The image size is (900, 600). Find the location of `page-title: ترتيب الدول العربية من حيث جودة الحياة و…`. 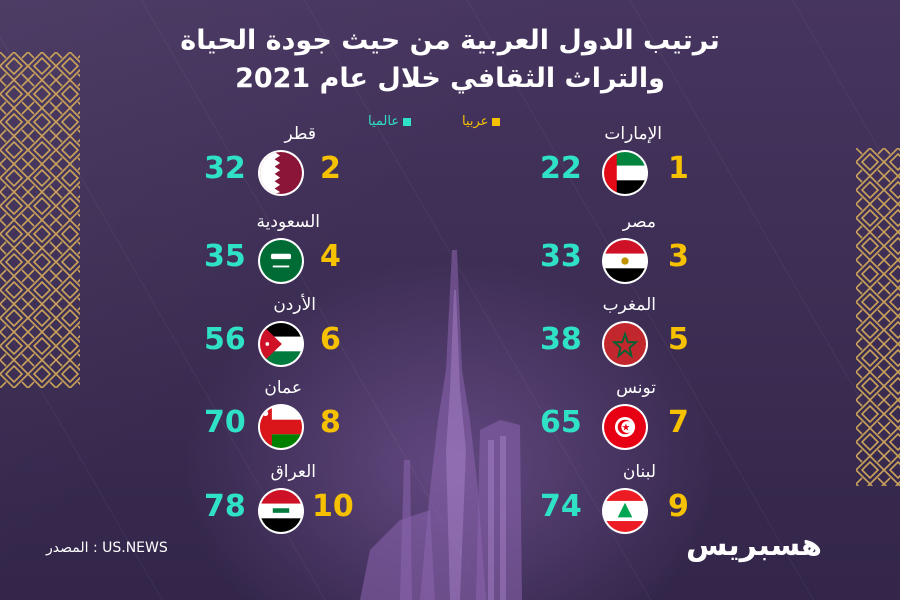

page-title: ترتيب الدول العربية من حيث جودة الحياة و… is located at coordinates (450, 60).